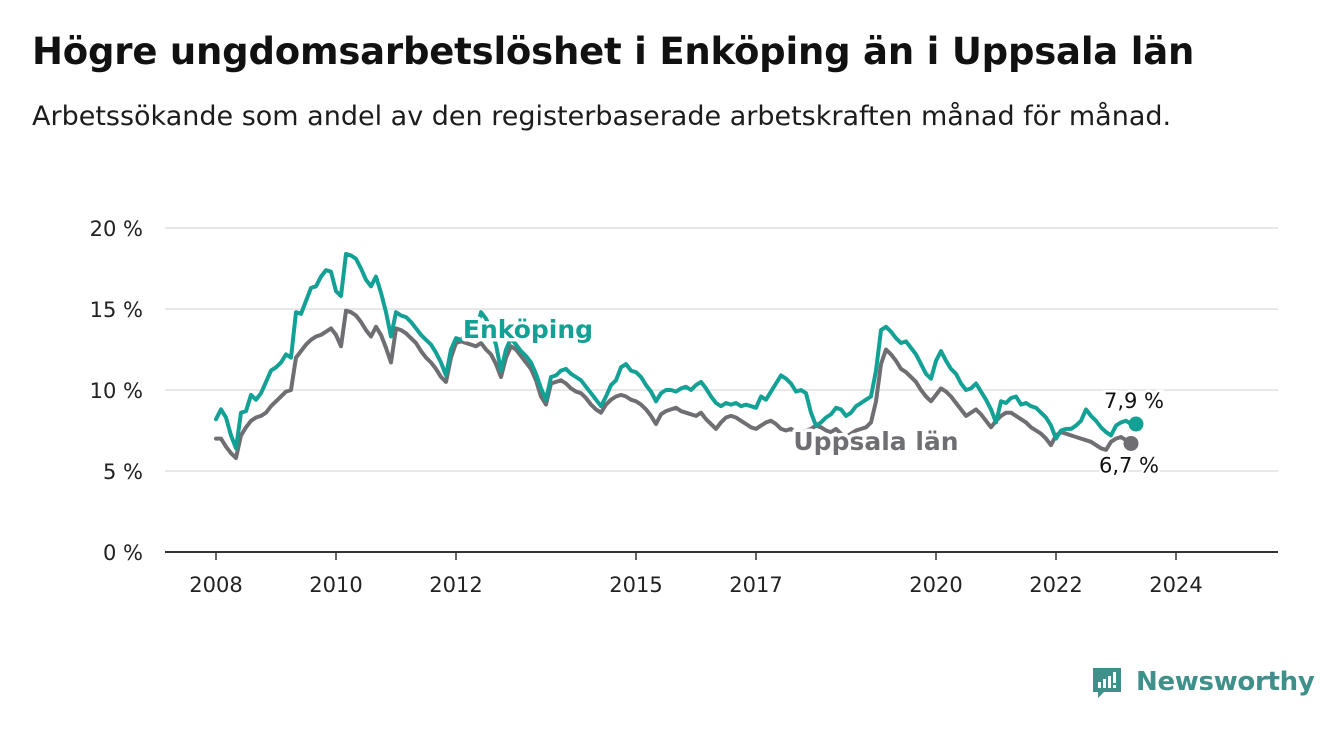 The width and height of the screenshot is (1340, 734). Describe the element at coordinates (1107, 683) in the screenshot. I see `newsworthy-logo-icon` at that location.